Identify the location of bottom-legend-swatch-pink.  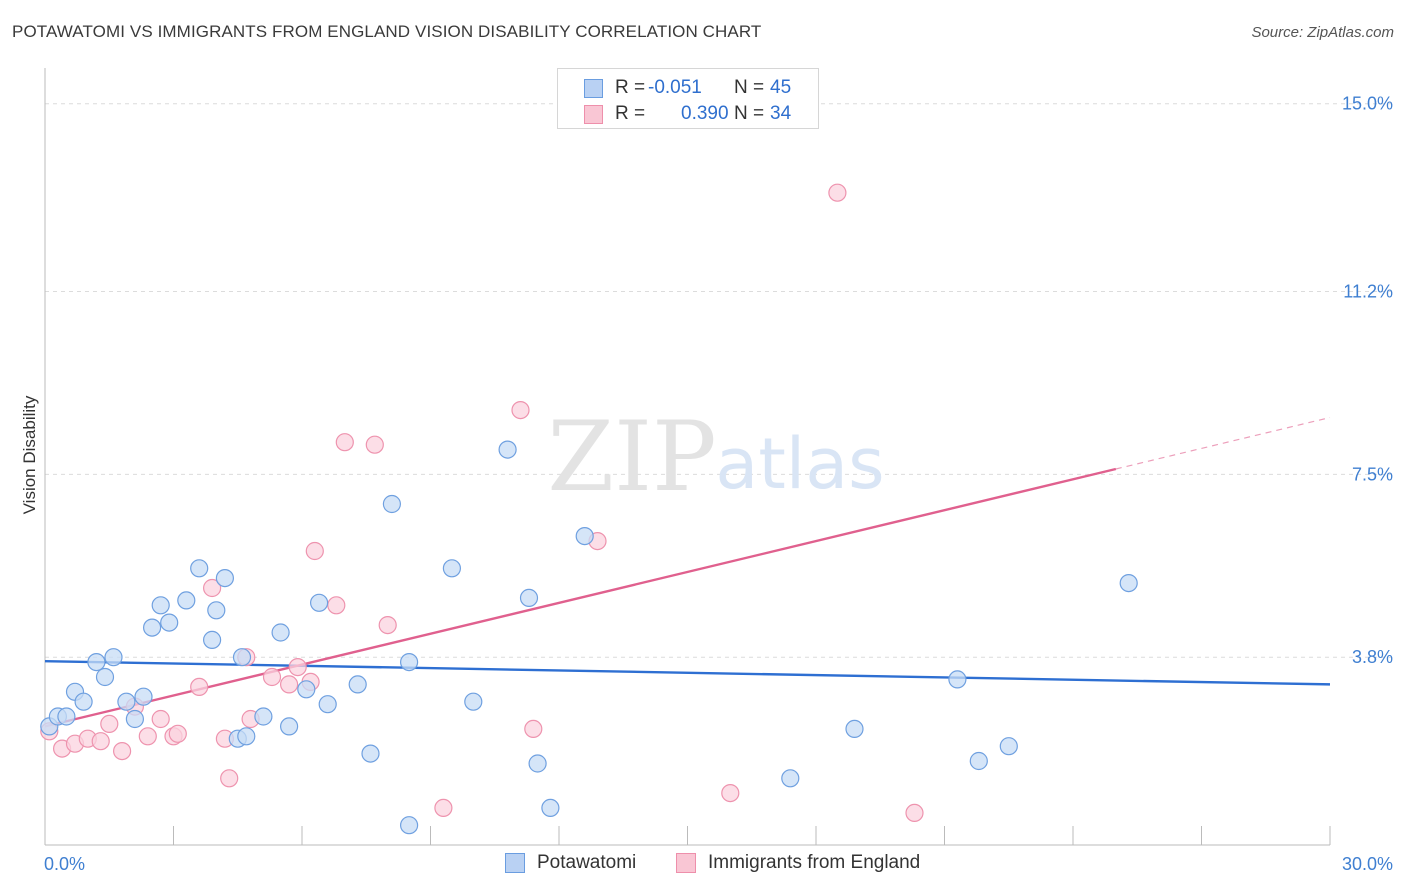
(686, 863).